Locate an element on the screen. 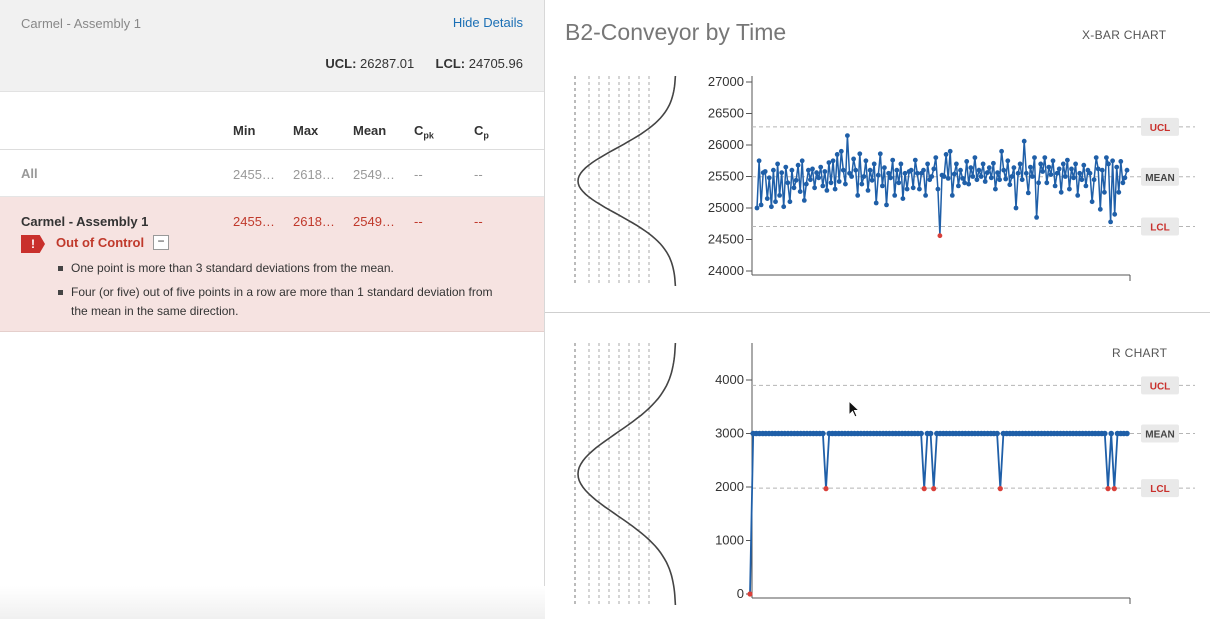 The width and height of the screenshot is (1210, 619). r-series-line is located at coordinates (938, 513).